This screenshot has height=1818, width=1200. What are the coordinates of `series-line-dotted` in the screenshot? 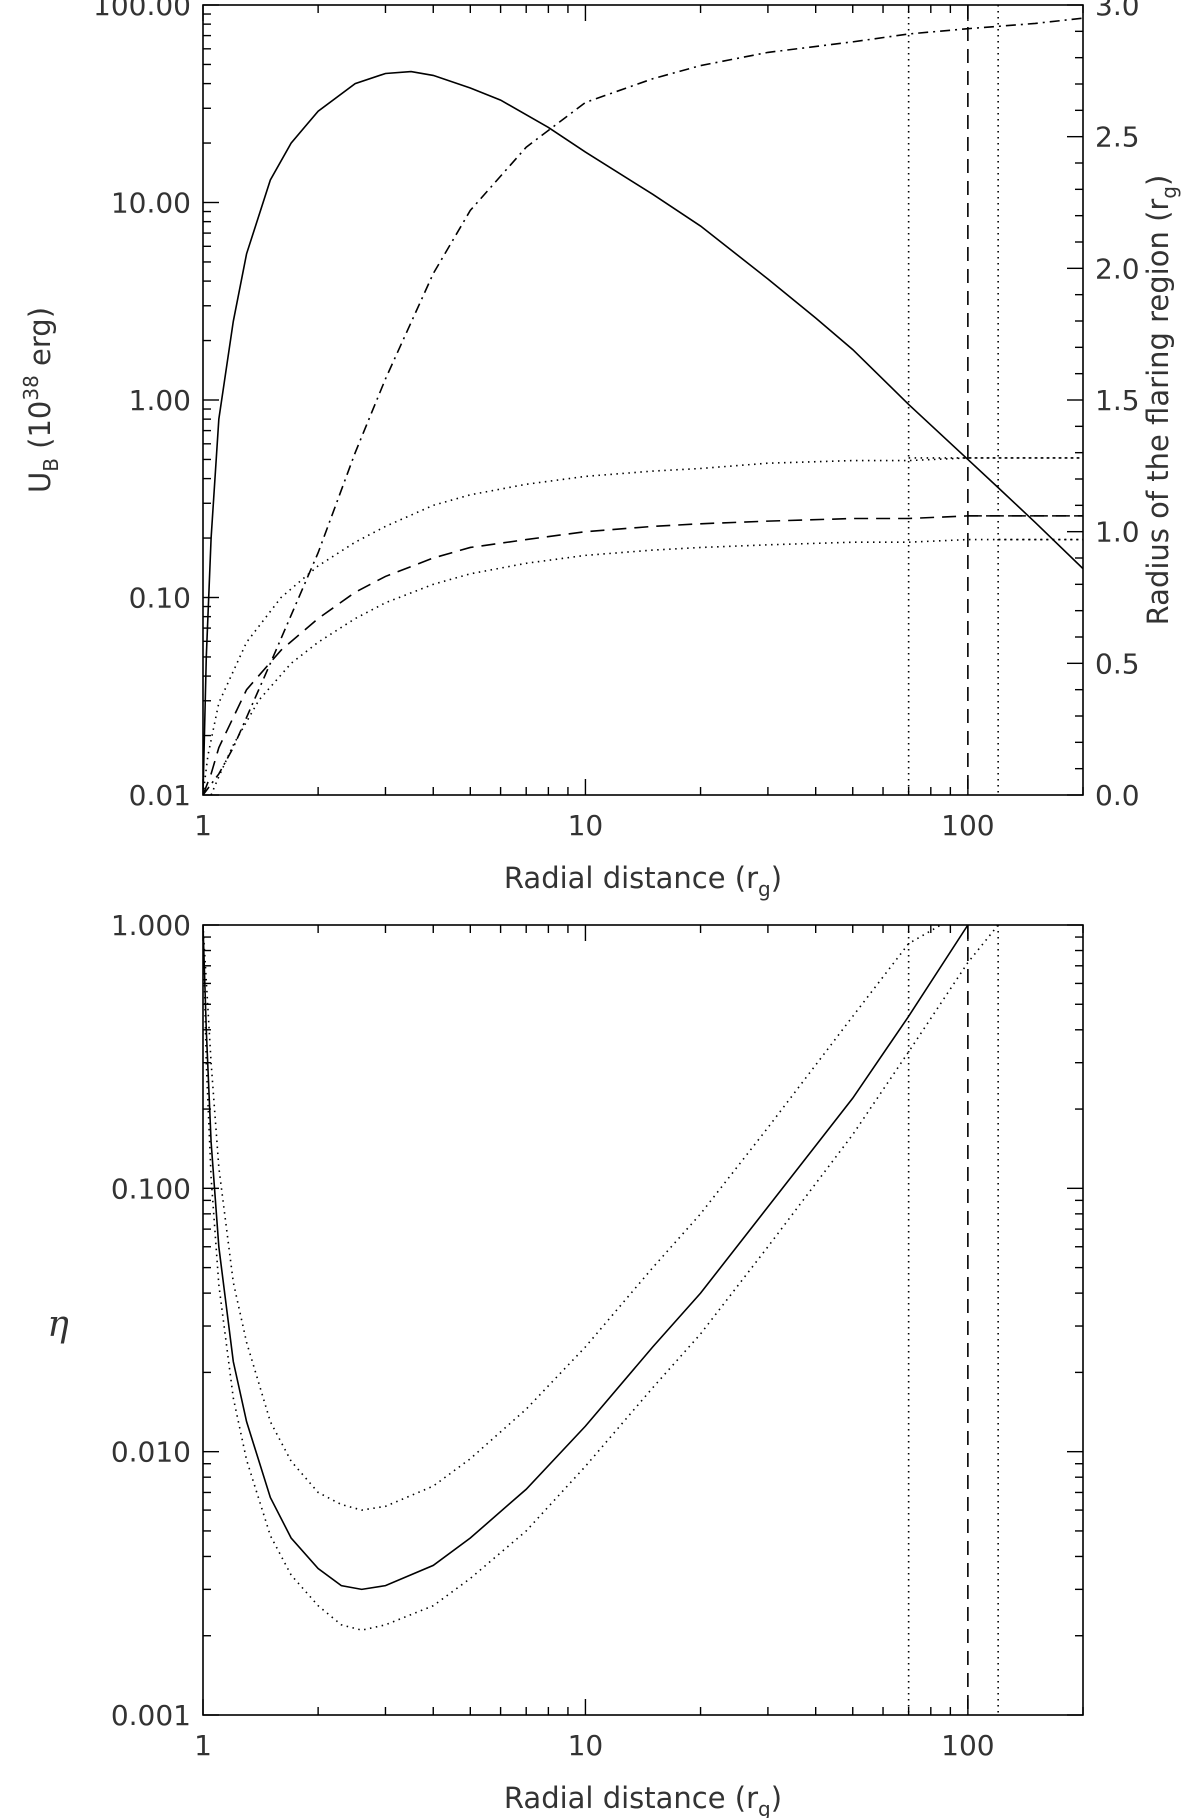 It's located at (646, 666).